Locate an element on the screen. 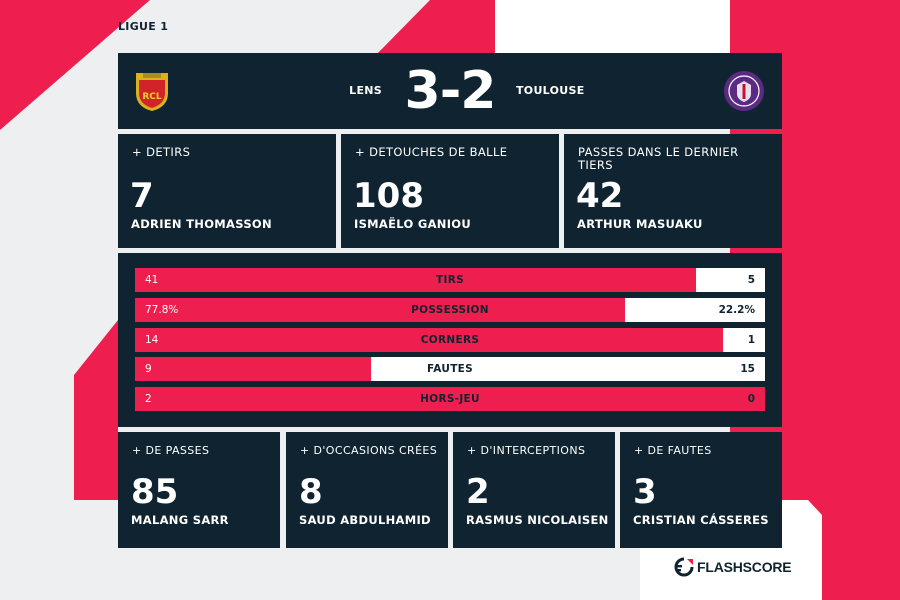 The width and height of the screenshot is (900, 600). match-score: 3-2 is located at coordinates (450, 91).